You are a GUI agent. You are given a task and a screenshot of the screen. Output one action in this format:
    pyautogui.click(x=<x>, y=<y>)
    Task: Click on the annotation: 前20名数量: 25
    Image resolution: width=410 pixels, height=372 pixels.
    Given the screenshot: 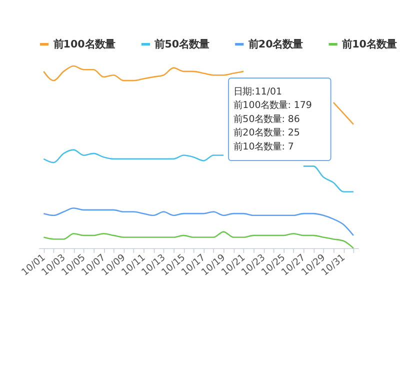 What is the action you would take?
    pyautogui.click(x=267, y=133)
    